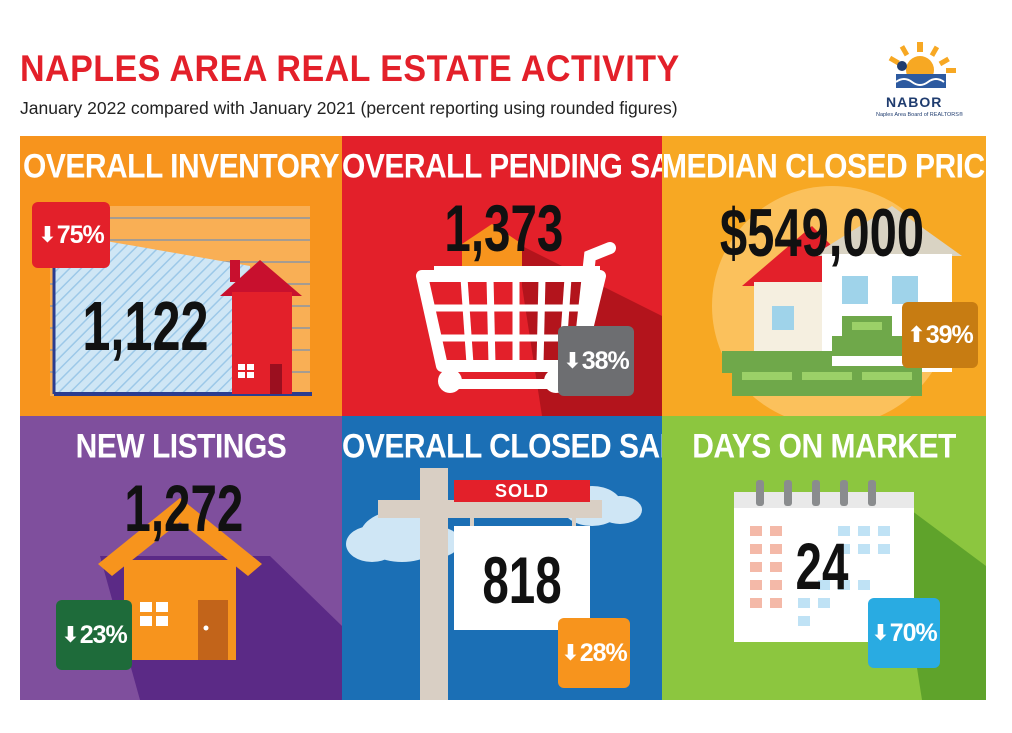  Describe the element at coordinates (603, 652) in the screenshot. I see `closed-change: 28%` at that location.